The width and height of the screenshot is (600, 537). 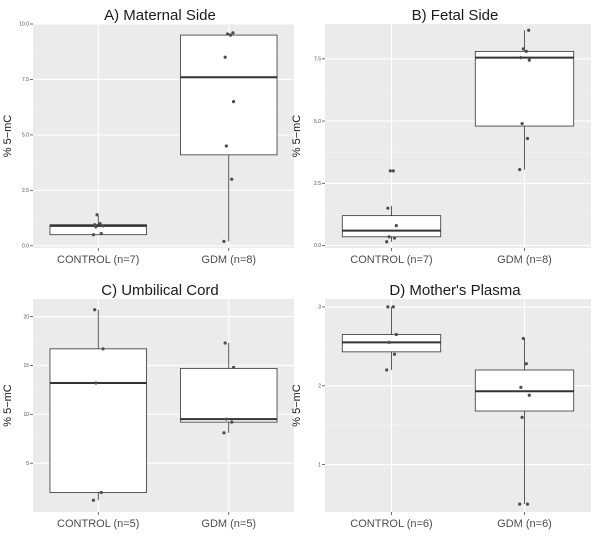 I want to click on chart-title: A) Maternal Side, so click(x=160, y=15).